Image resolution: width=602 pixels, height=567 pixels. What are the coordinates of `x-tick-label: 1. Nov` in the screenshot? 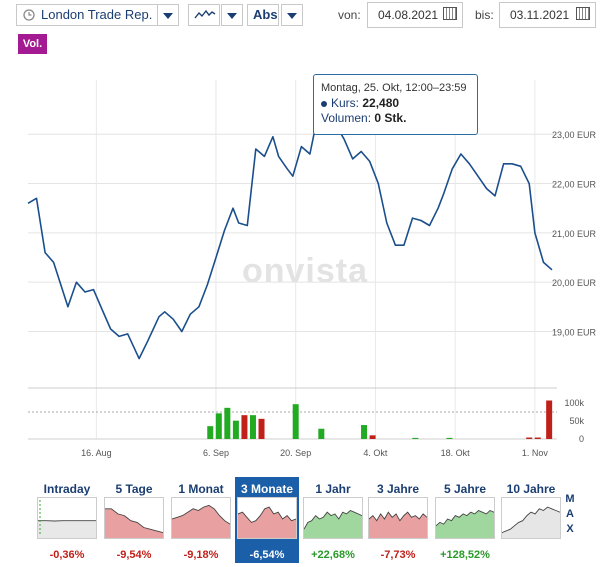 It's located at (535, 453).